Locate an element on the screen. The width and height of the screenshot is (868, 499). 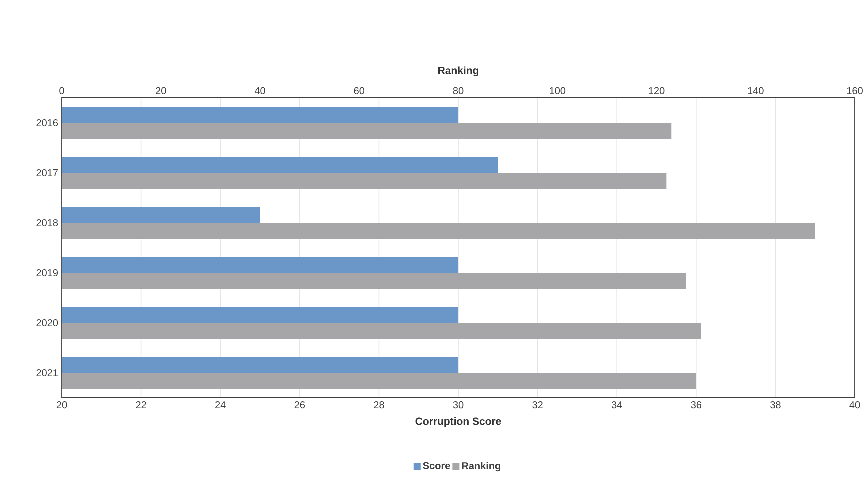
legend-label: Ranking is located at coordinates (481, 467).